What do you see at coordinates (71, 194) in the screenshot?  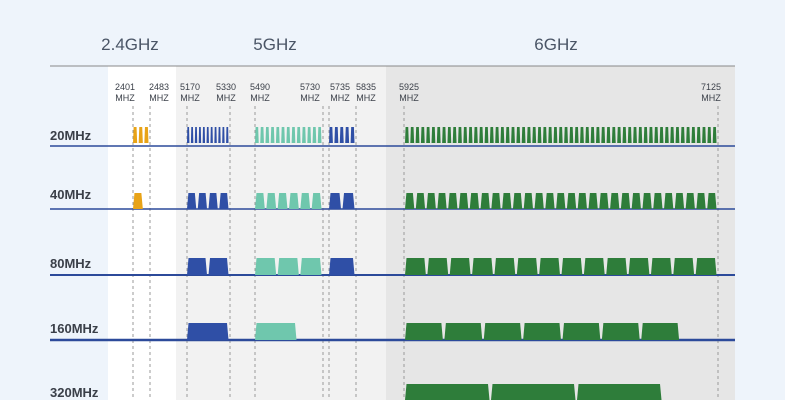 I see `row-label-40mhz: 40MHz` at bounding box center [71, 194].